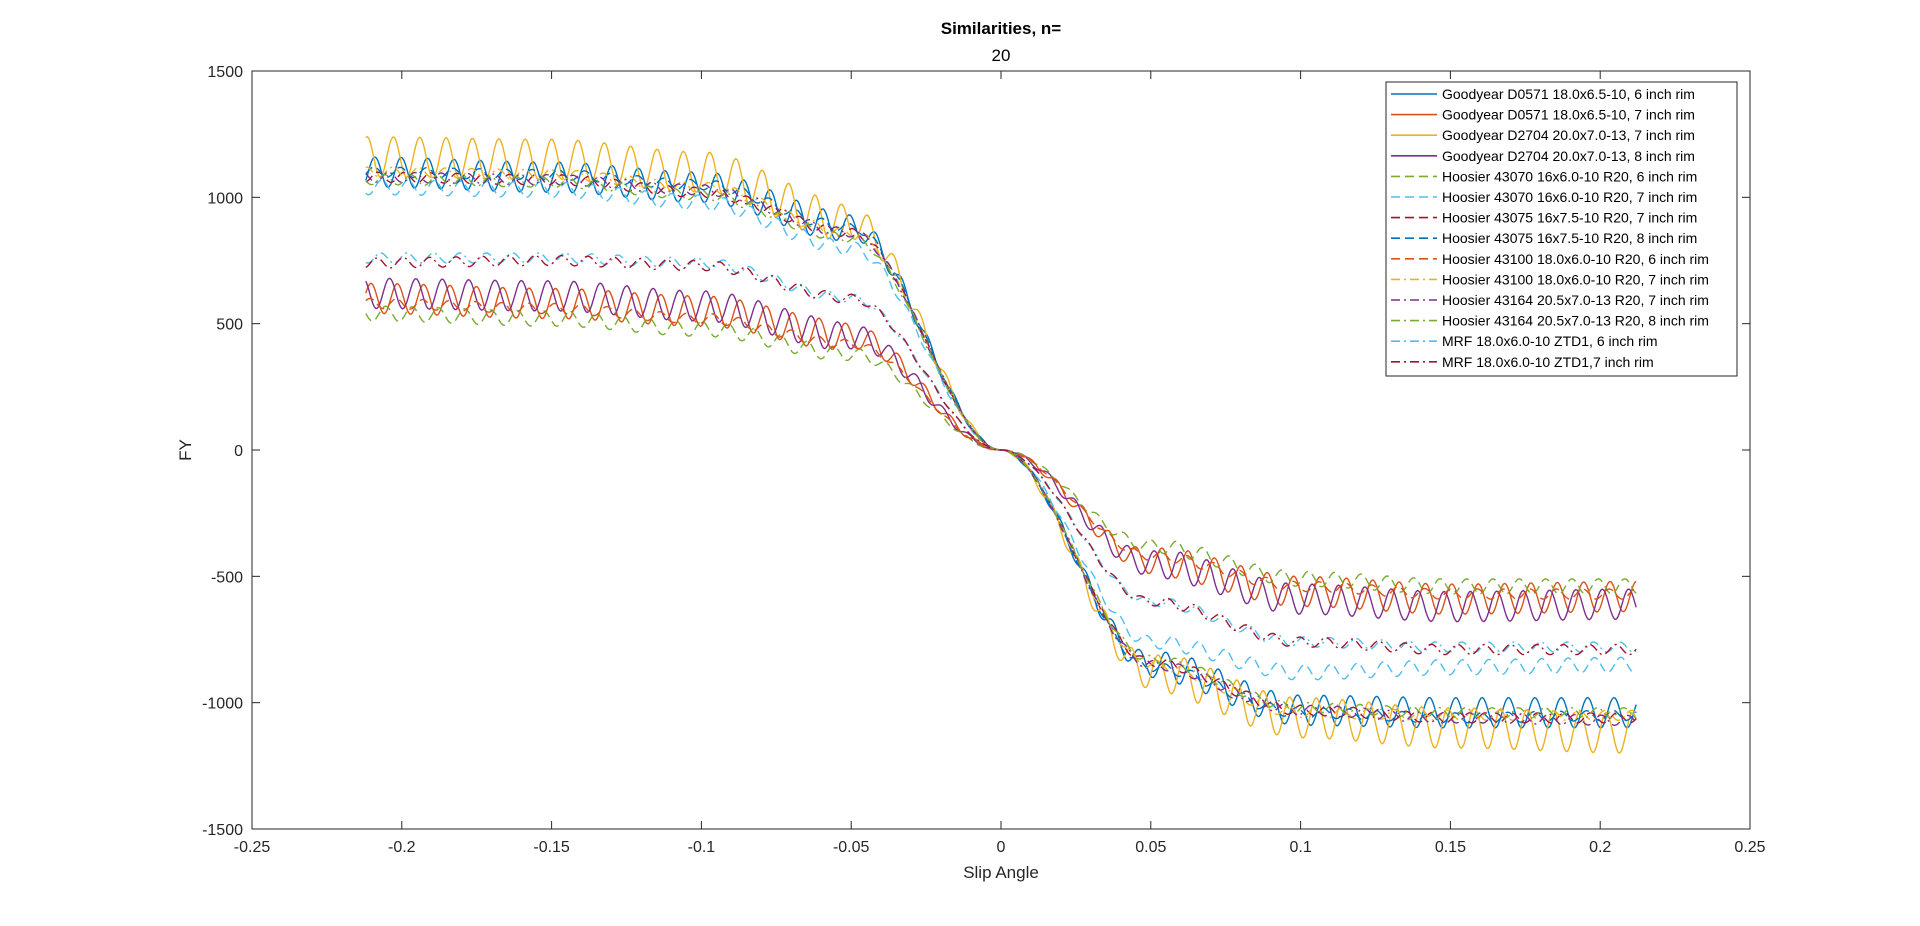 This screenshot has height=926, width=1920. I want to click on y-tick-label: -1000, so click(222, 704).